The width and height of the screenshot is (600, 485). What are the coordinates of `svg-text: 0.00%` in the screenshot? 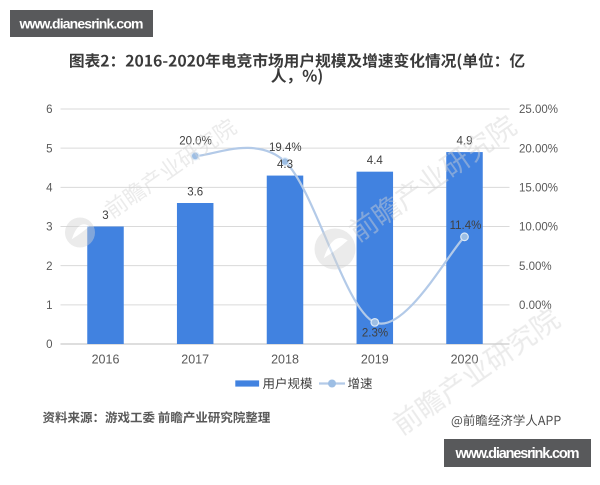 It's located at (535, 306).